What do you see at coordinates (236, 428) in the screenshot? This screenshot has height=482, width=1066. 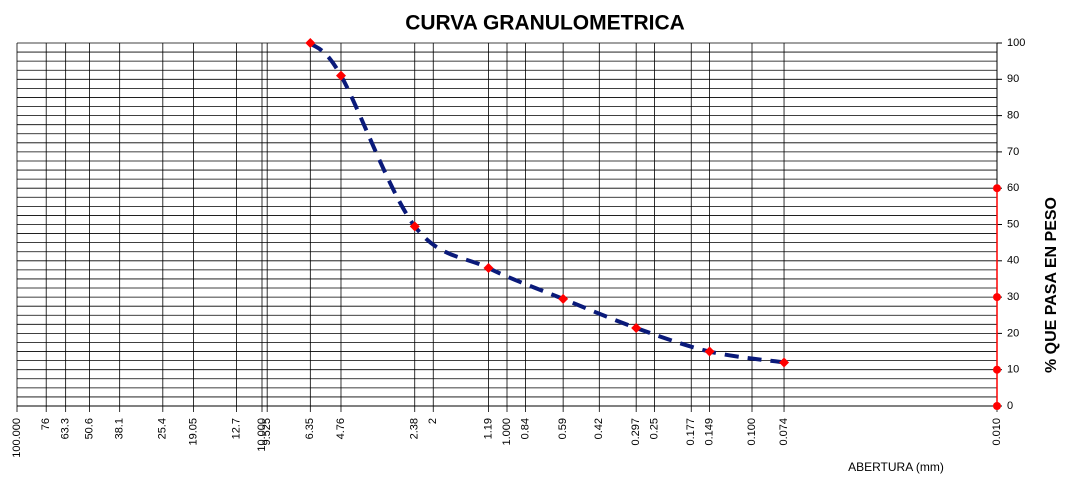 I see `x-tick-label: 12.7` at bounding box center [236, 428].